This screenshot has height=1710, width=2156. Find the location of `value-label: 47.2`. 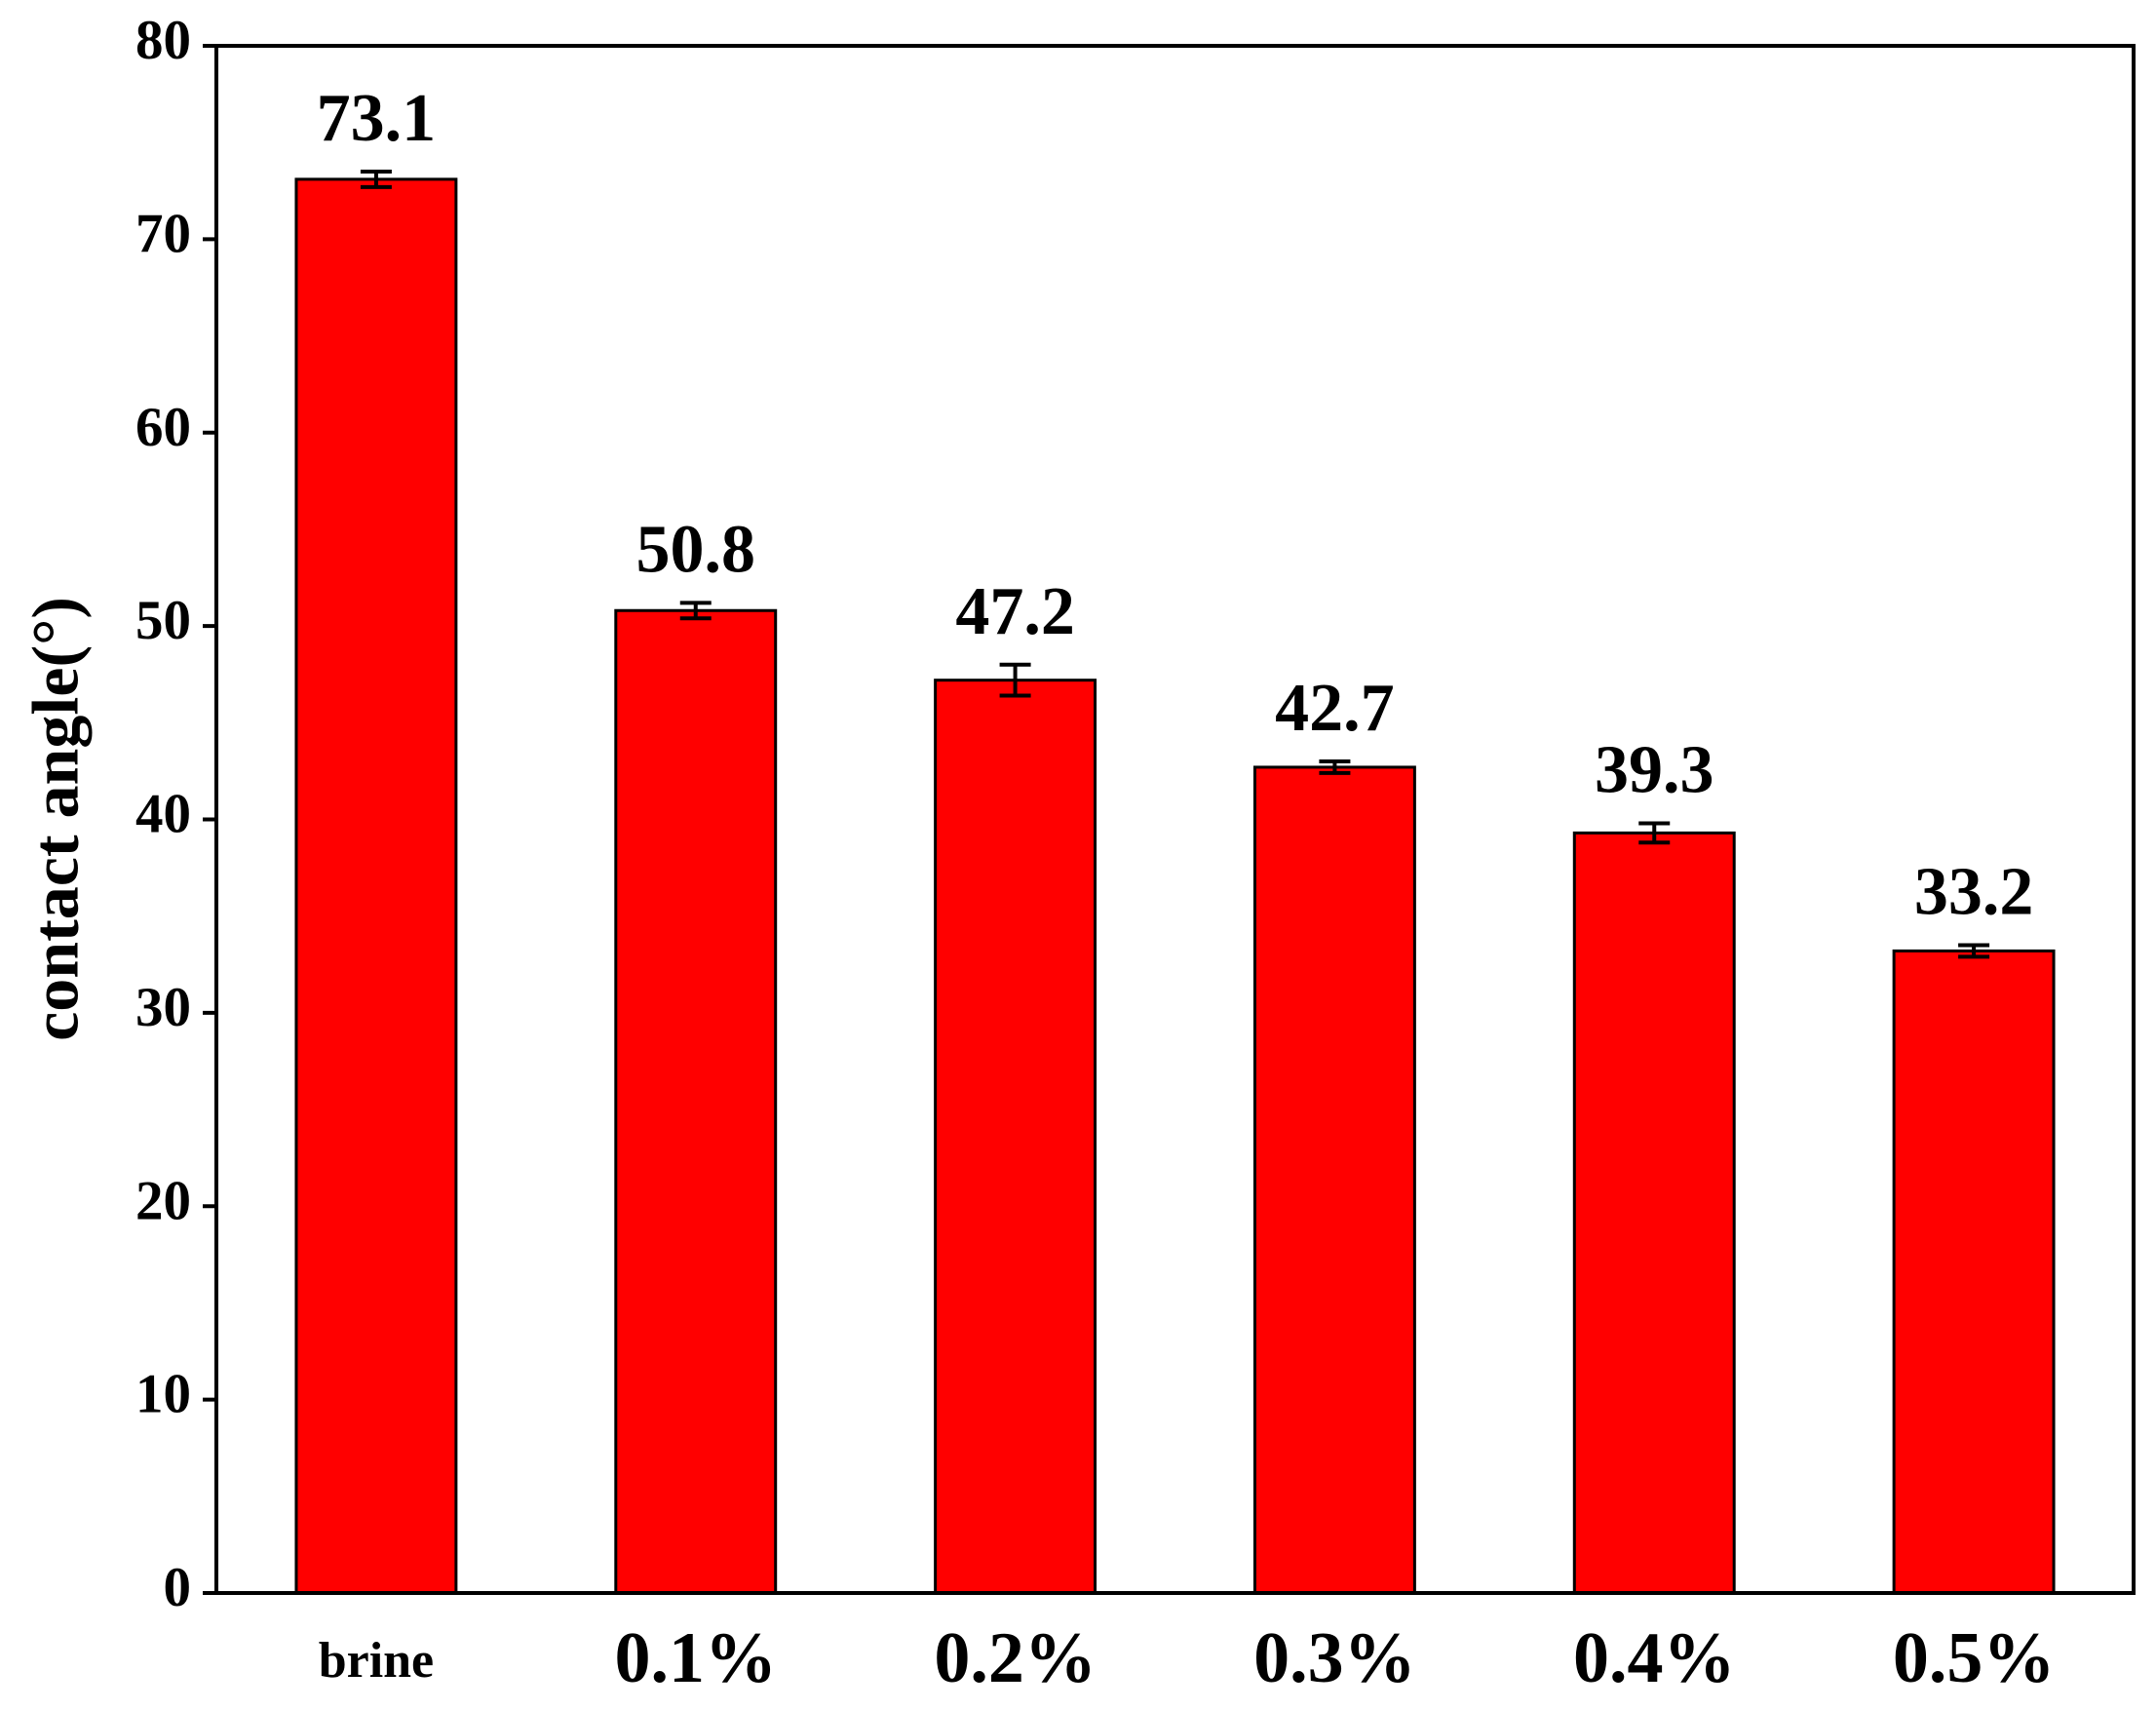

value-label: 47.2 is located at coordinates (1015, 611).